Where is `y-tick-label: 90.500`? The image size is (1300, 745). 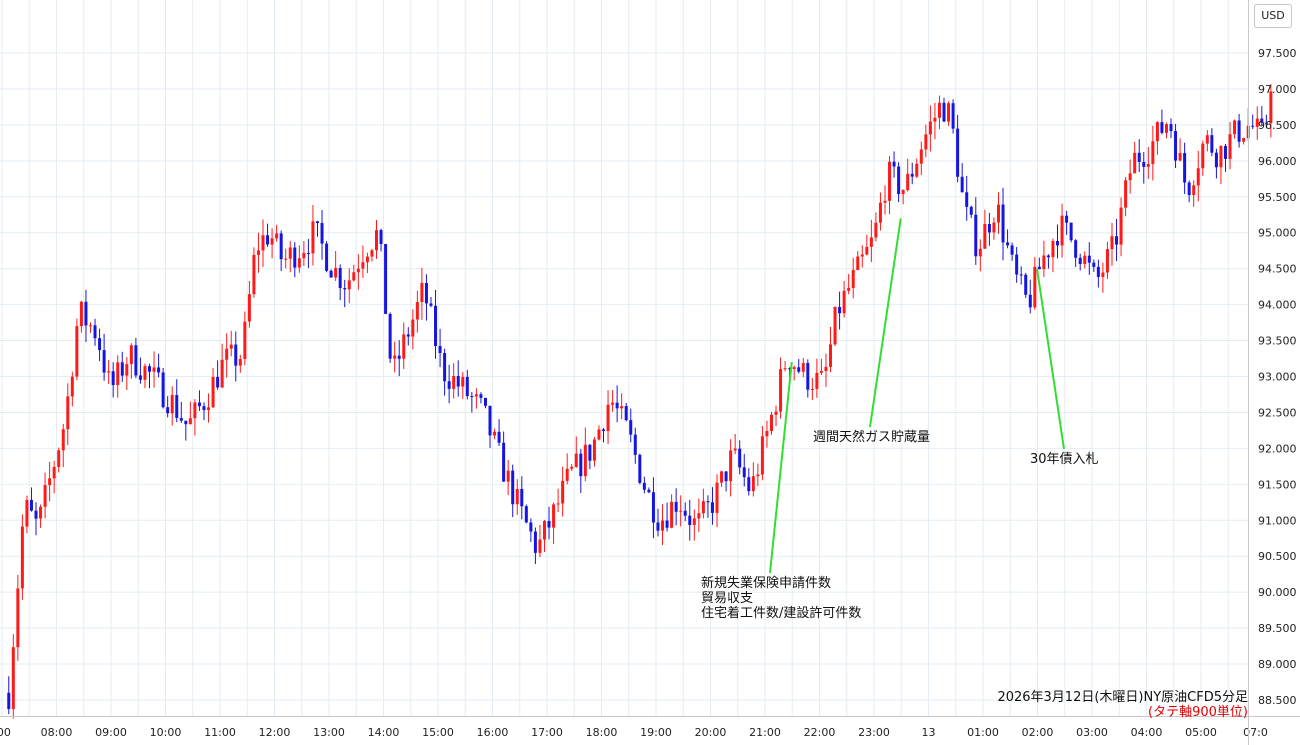
y-tick-label: 90.500 is located at coordinates (1277, 556).